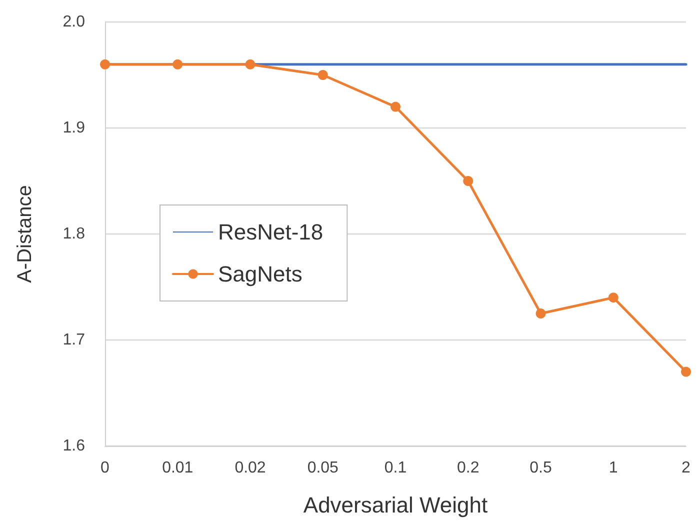  Describe the element at coordinates (178, 468) in the screenshot. I see `x-tick-label: 0.01` at that location.